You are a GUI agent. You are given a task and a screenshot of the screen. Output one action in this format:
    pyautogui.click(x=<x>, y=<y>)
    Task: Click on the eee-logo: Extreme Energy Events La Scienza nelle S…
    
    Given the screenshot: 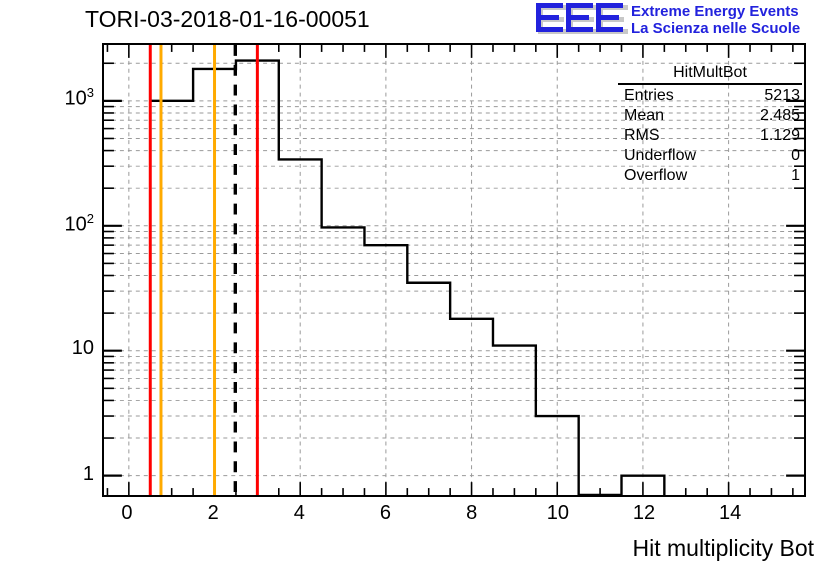 What is the action you would take?
    pyautogui.click(x=686, y=22)
    